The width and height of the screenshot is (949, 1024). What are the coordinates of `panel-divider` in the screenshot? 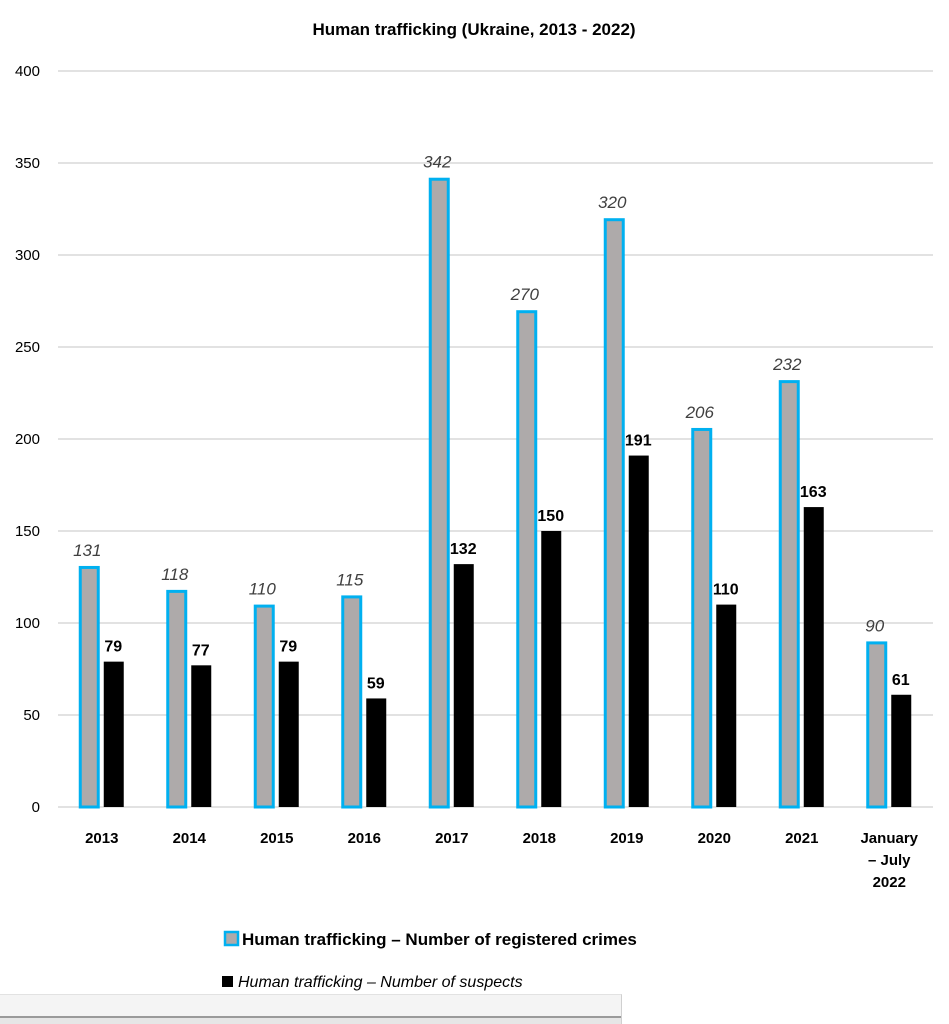 It's located at (310, 1017).